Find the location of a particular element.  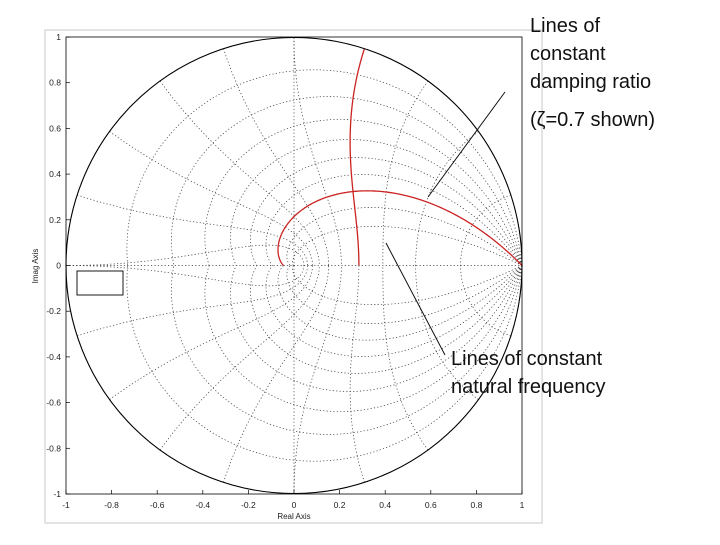

y-tick-label: 0.6 is located at coordinates (55, 128).